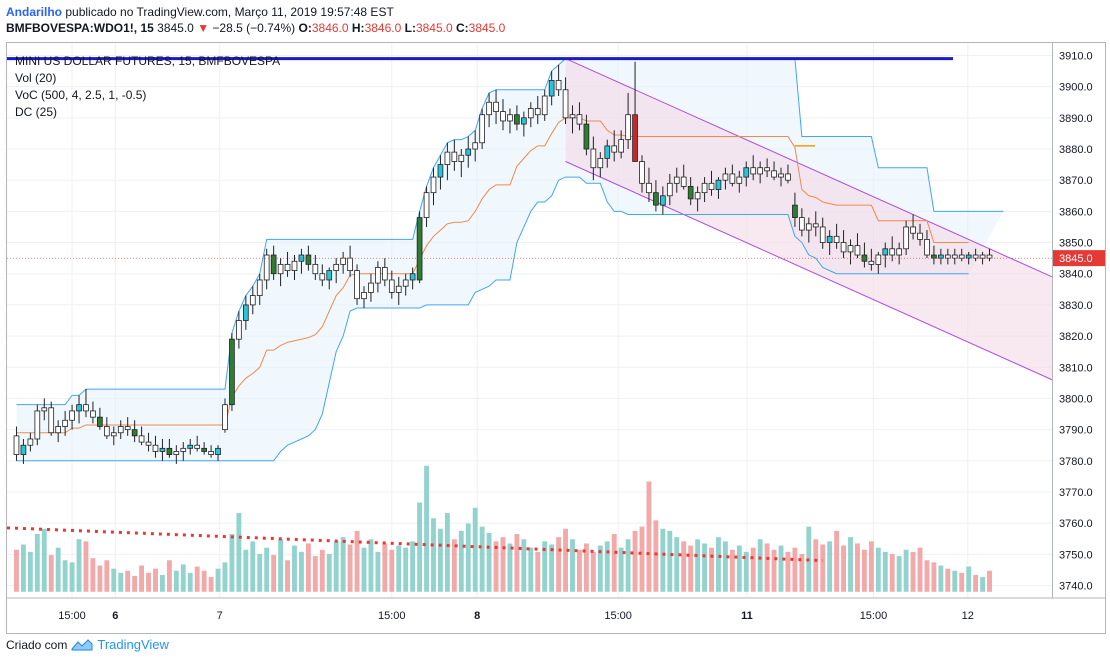  What do you see at coordinates (968, 616) in the screenshot?
I see `time-tick-label: 12` at bounding box center [968, 616].